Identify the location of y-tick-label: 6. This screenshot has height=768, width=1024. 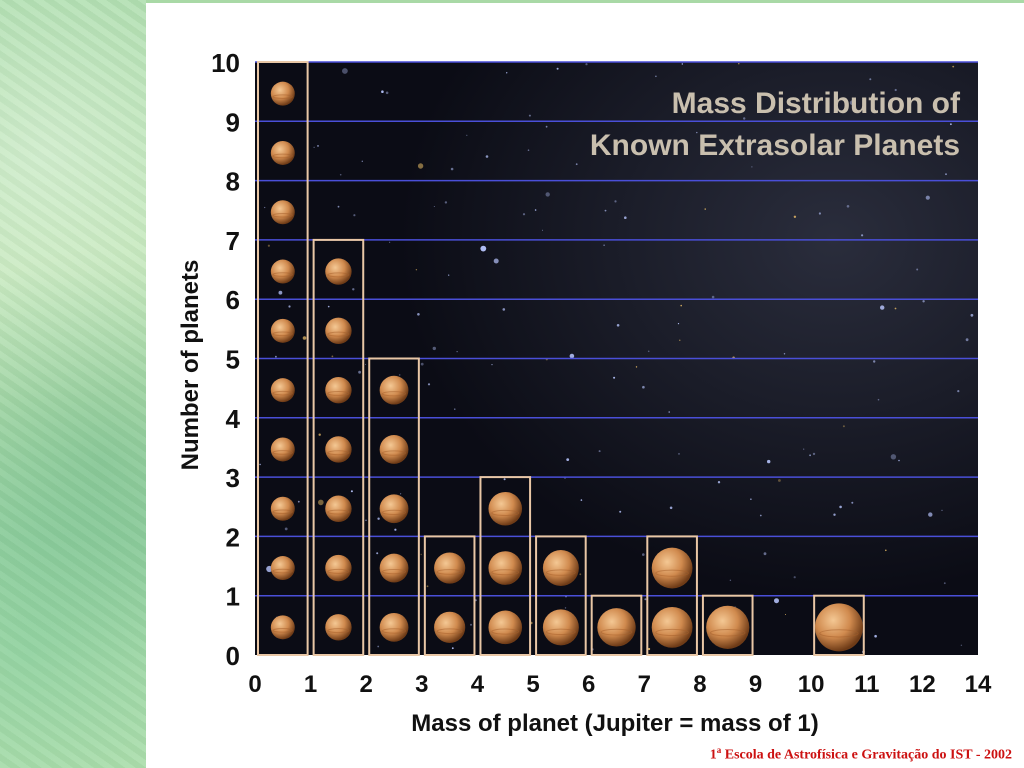
(233, 300).